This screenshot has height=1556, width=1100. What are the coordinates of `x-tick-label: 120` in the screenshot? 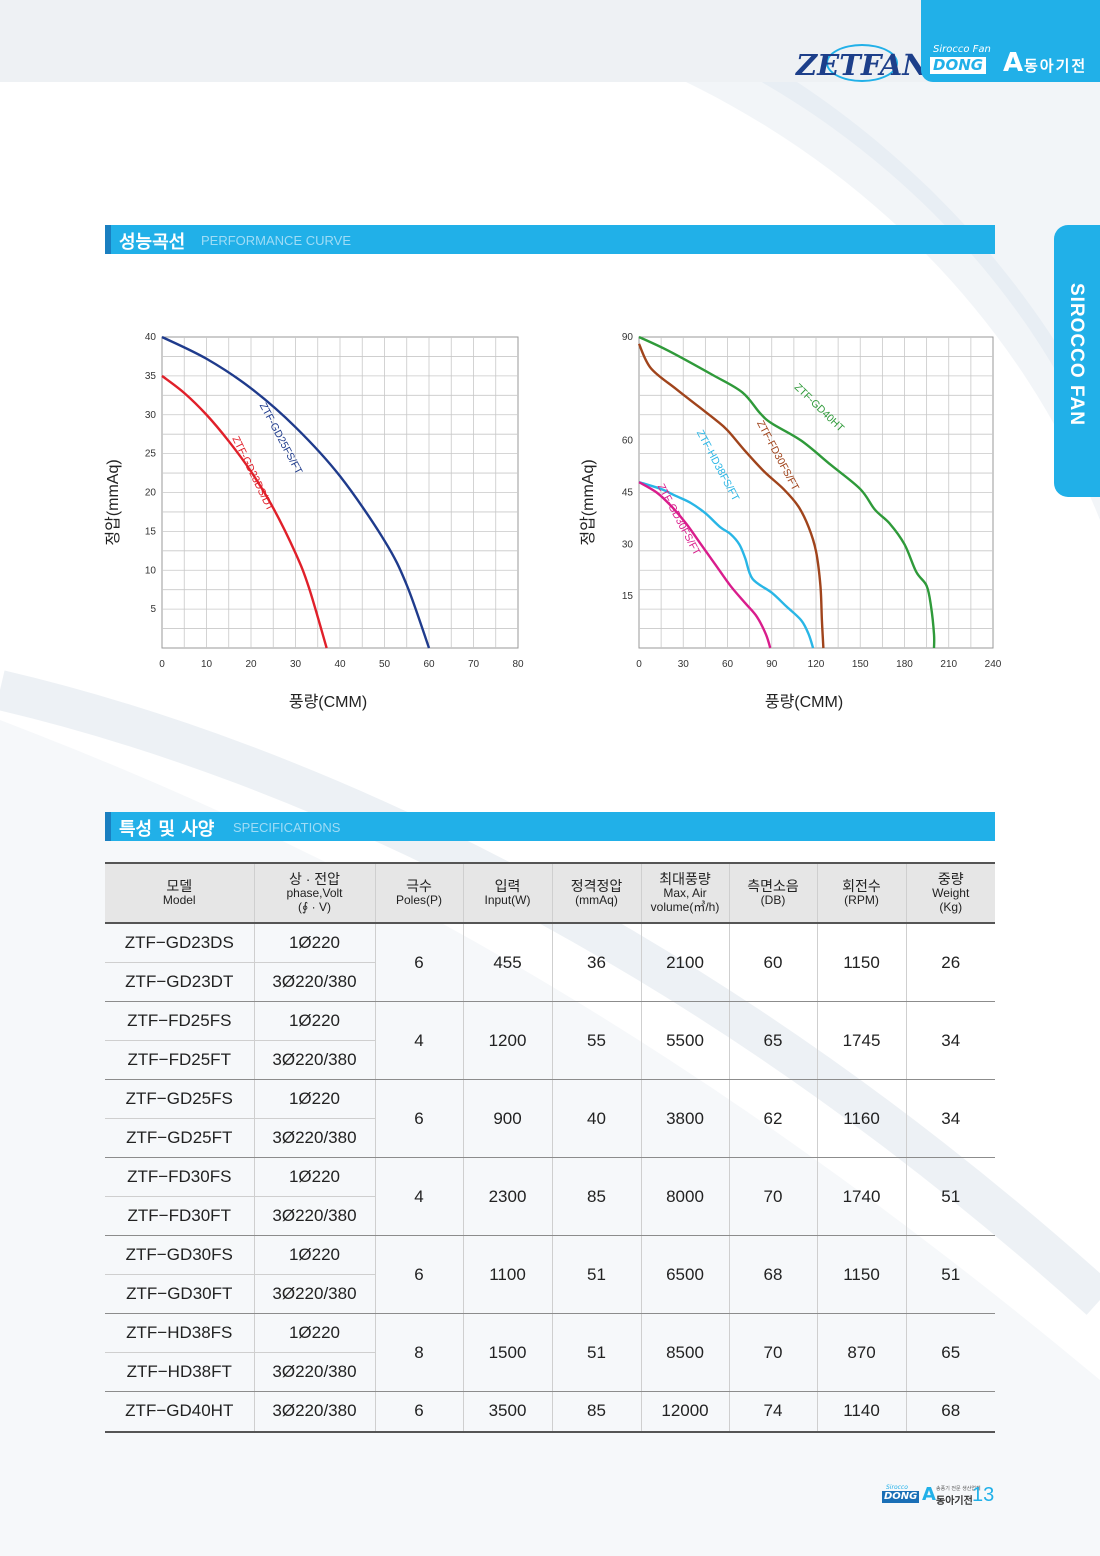 It's located at (816, 664).